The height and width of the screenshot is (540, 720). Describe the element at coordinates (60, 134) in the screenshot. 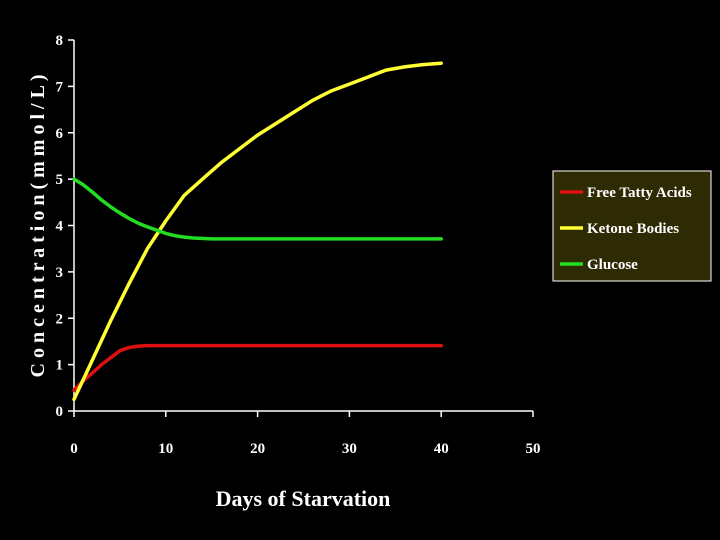

I see `y-tick-label: 6` at that location.